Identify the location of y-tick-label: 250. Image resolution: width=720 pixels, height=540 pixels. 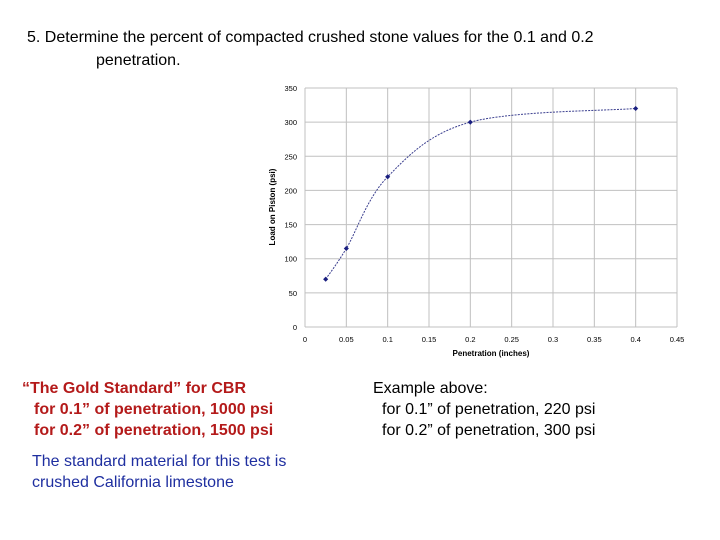
(290, 156).